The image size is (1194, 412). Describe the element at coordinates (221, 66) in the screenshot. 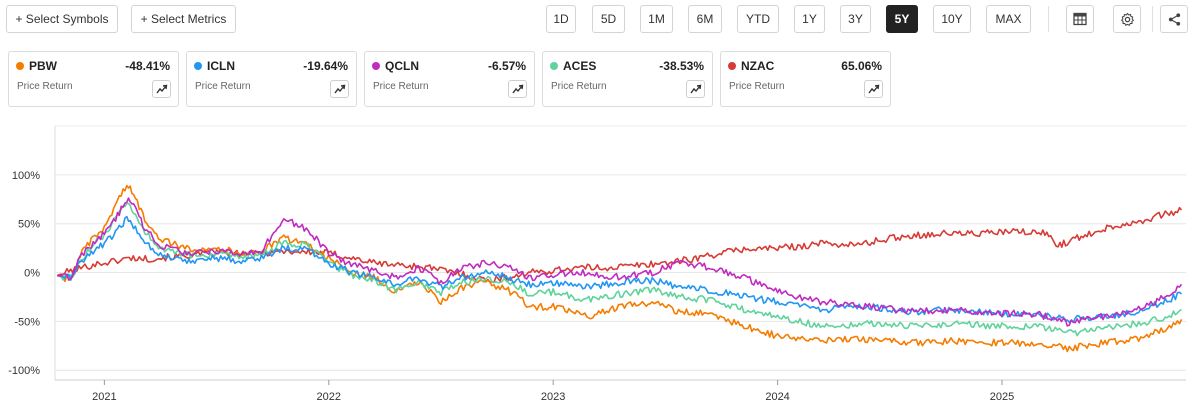

I see `symbol-label: ICLN` at that location.